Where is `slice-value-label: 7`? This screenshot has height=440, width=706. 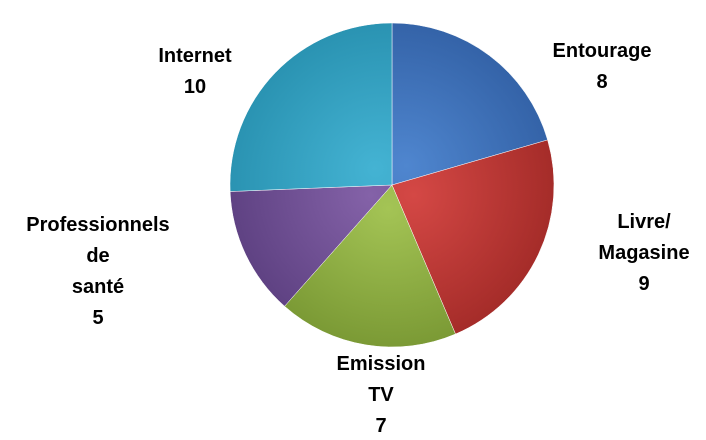
slice-value-label: 7 is located at coordinates (380, 426).